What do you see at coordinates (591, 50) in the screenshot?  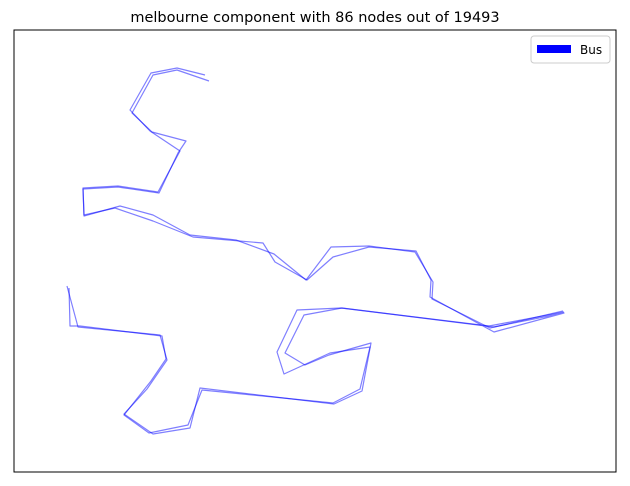 I see `legend-label-bus: Bus` at bounding box center [591, 50].